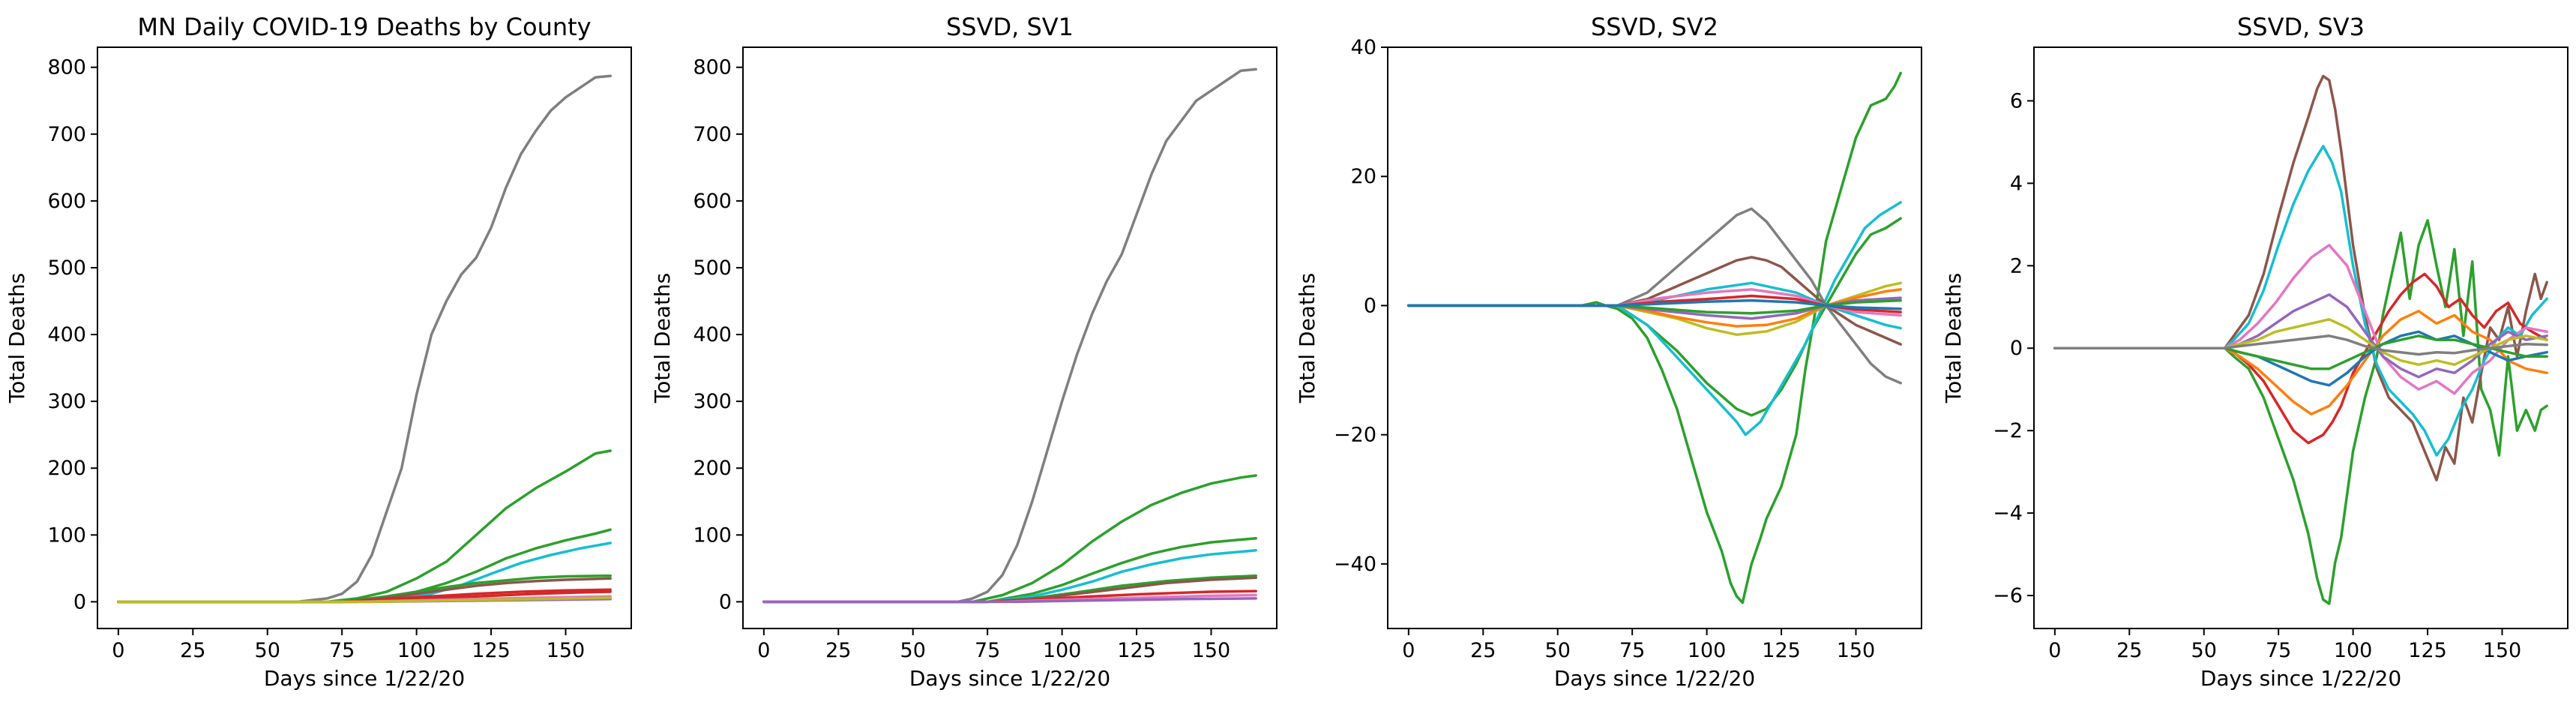 The height and width of the screenshot is (702, 2576). I want to click on y-tick-label: −4, so click(2008, 513).